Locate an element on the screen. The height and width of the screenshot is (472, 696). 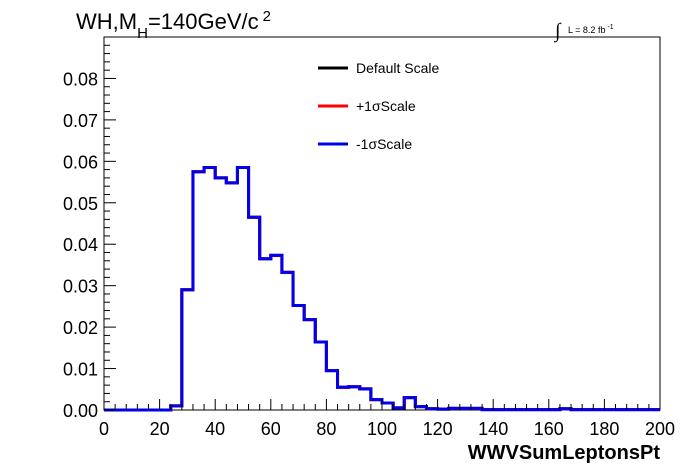
y-tick-label: 0.01 is located at coordinates (80, 370).